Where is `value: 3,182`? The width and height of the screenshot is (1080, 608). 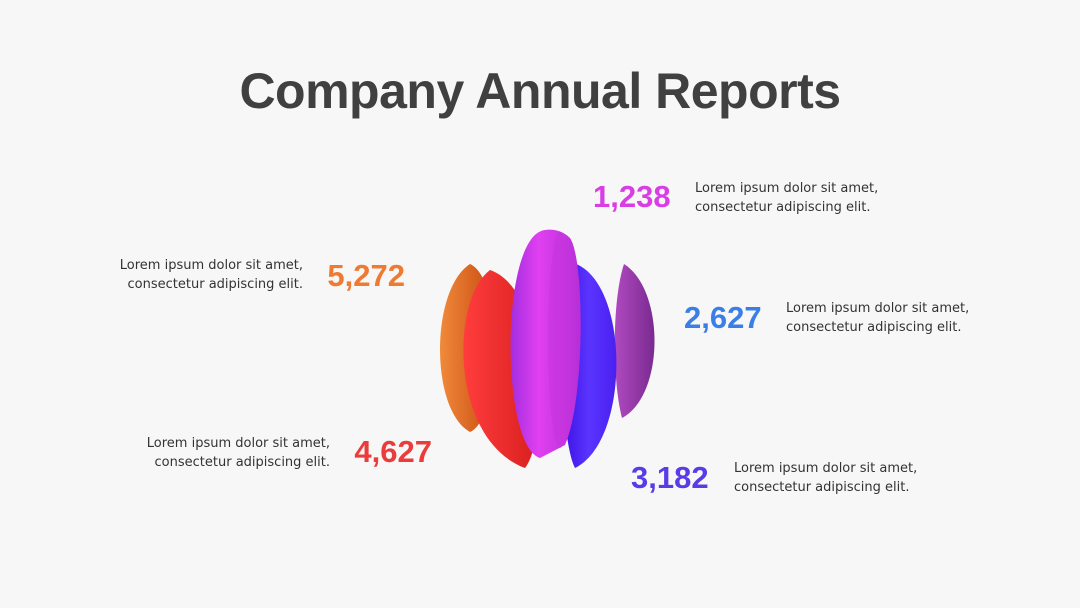 value: 3,182 is located at coordinates (670, 477).